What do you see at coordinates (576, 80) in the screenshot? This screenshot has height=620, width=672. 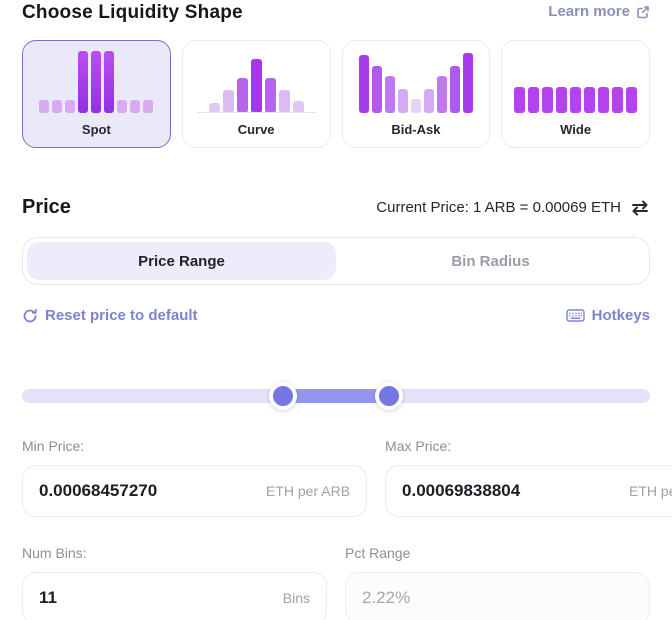 I see `wide-shape-chart` at bounding box center [576, 80].